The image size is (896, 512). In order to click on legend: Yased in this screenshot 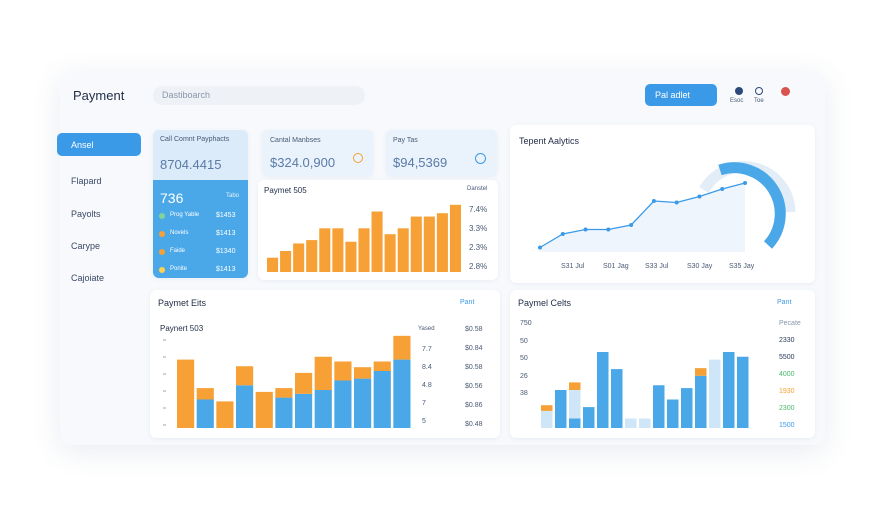, I will do `click(426, 329)`.